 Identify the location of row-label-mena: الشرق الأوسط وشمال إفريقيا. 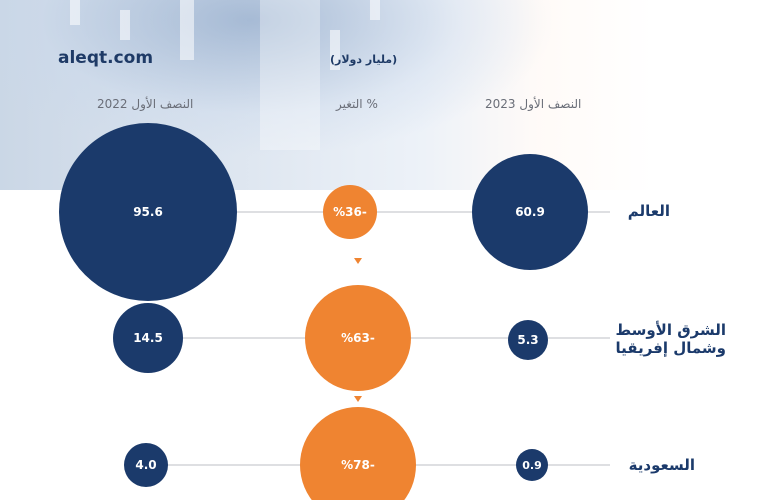
(671, 339).